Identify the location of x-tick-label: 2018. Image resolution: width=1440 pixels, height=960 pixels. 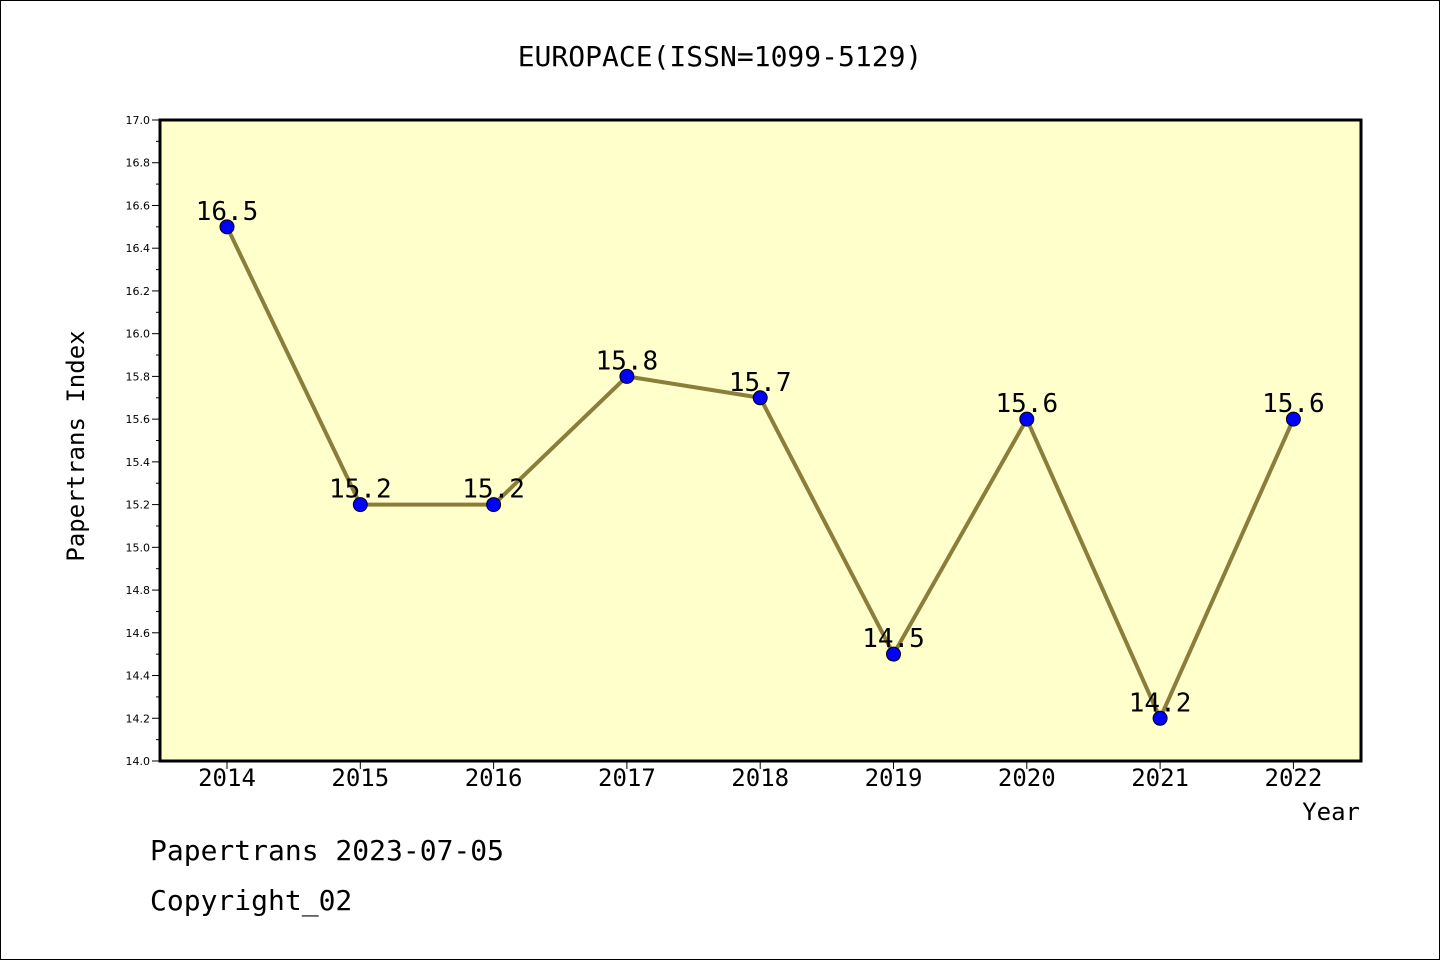
(760, 778).